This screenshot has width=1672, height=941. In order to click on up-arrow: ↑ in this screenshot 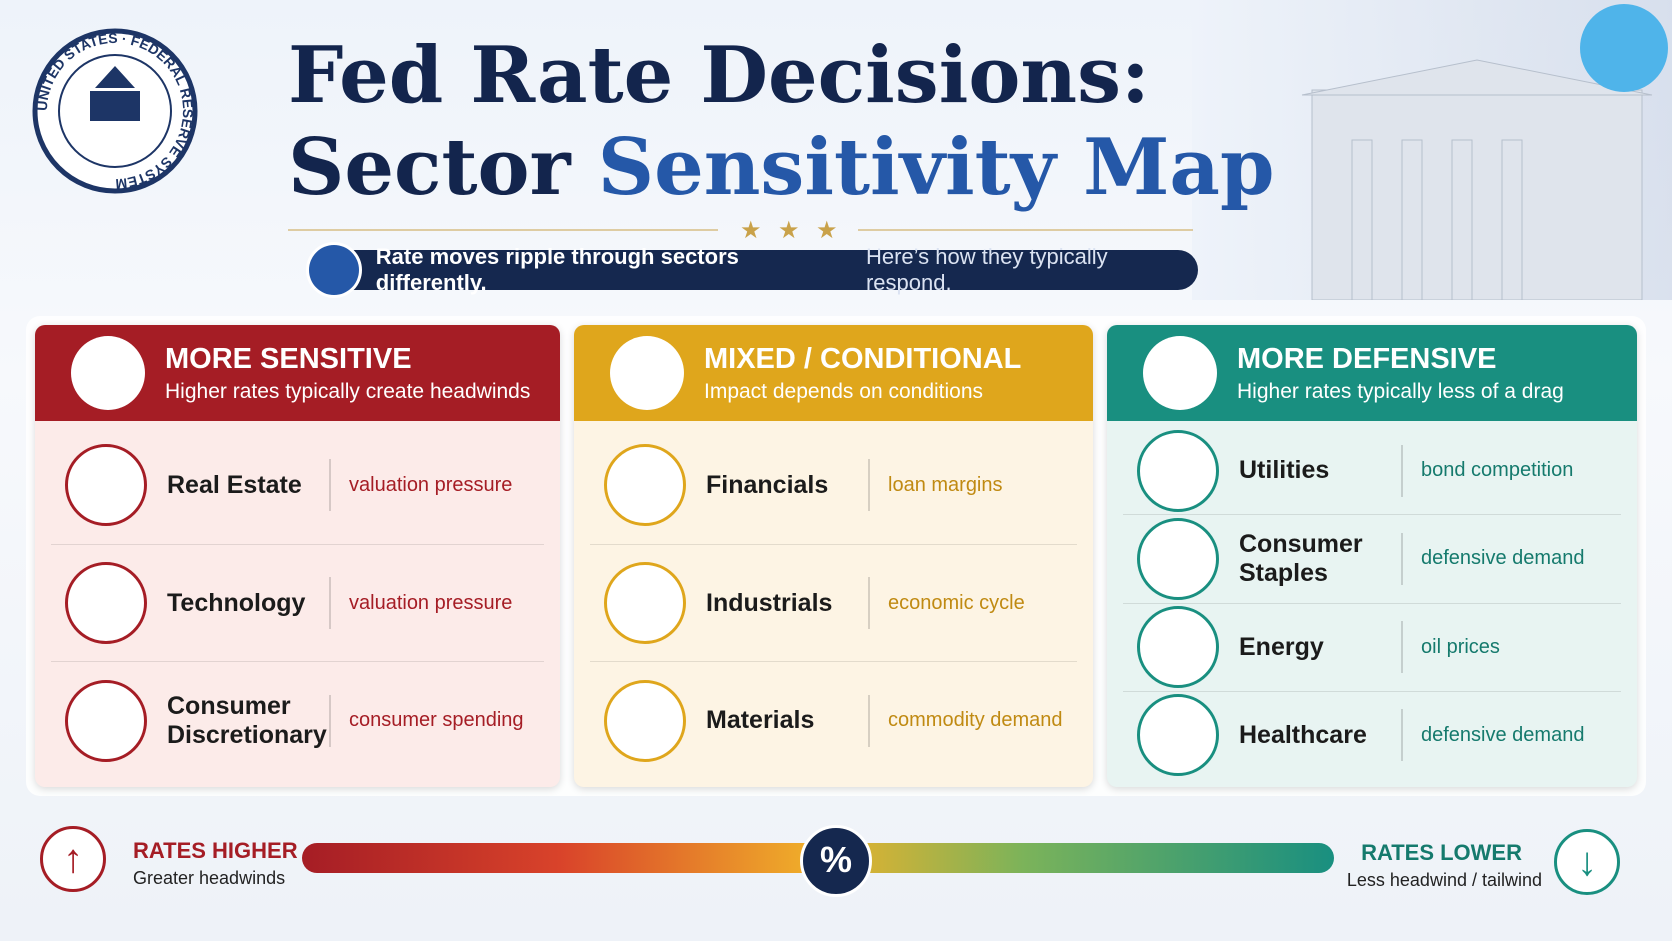, I will do `click(73, 859)`.